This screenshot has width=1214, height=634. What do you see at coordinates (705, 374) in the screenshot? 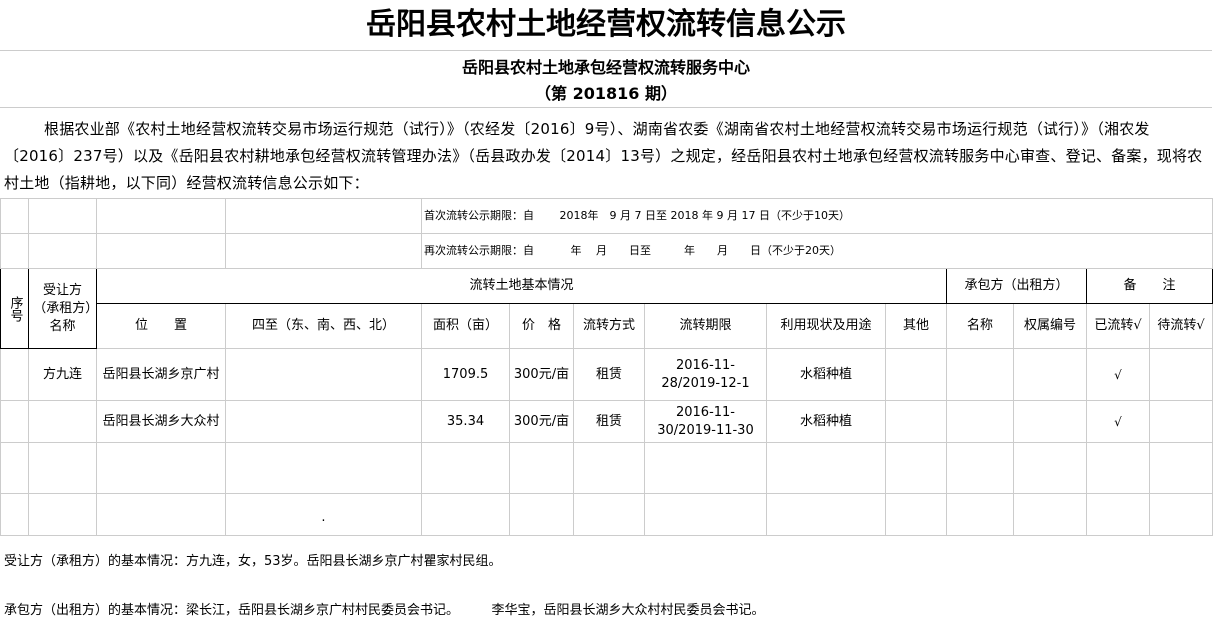
I see `cell-term: 2016-11-28/2019-12-1` at bounding box center [705, 374].